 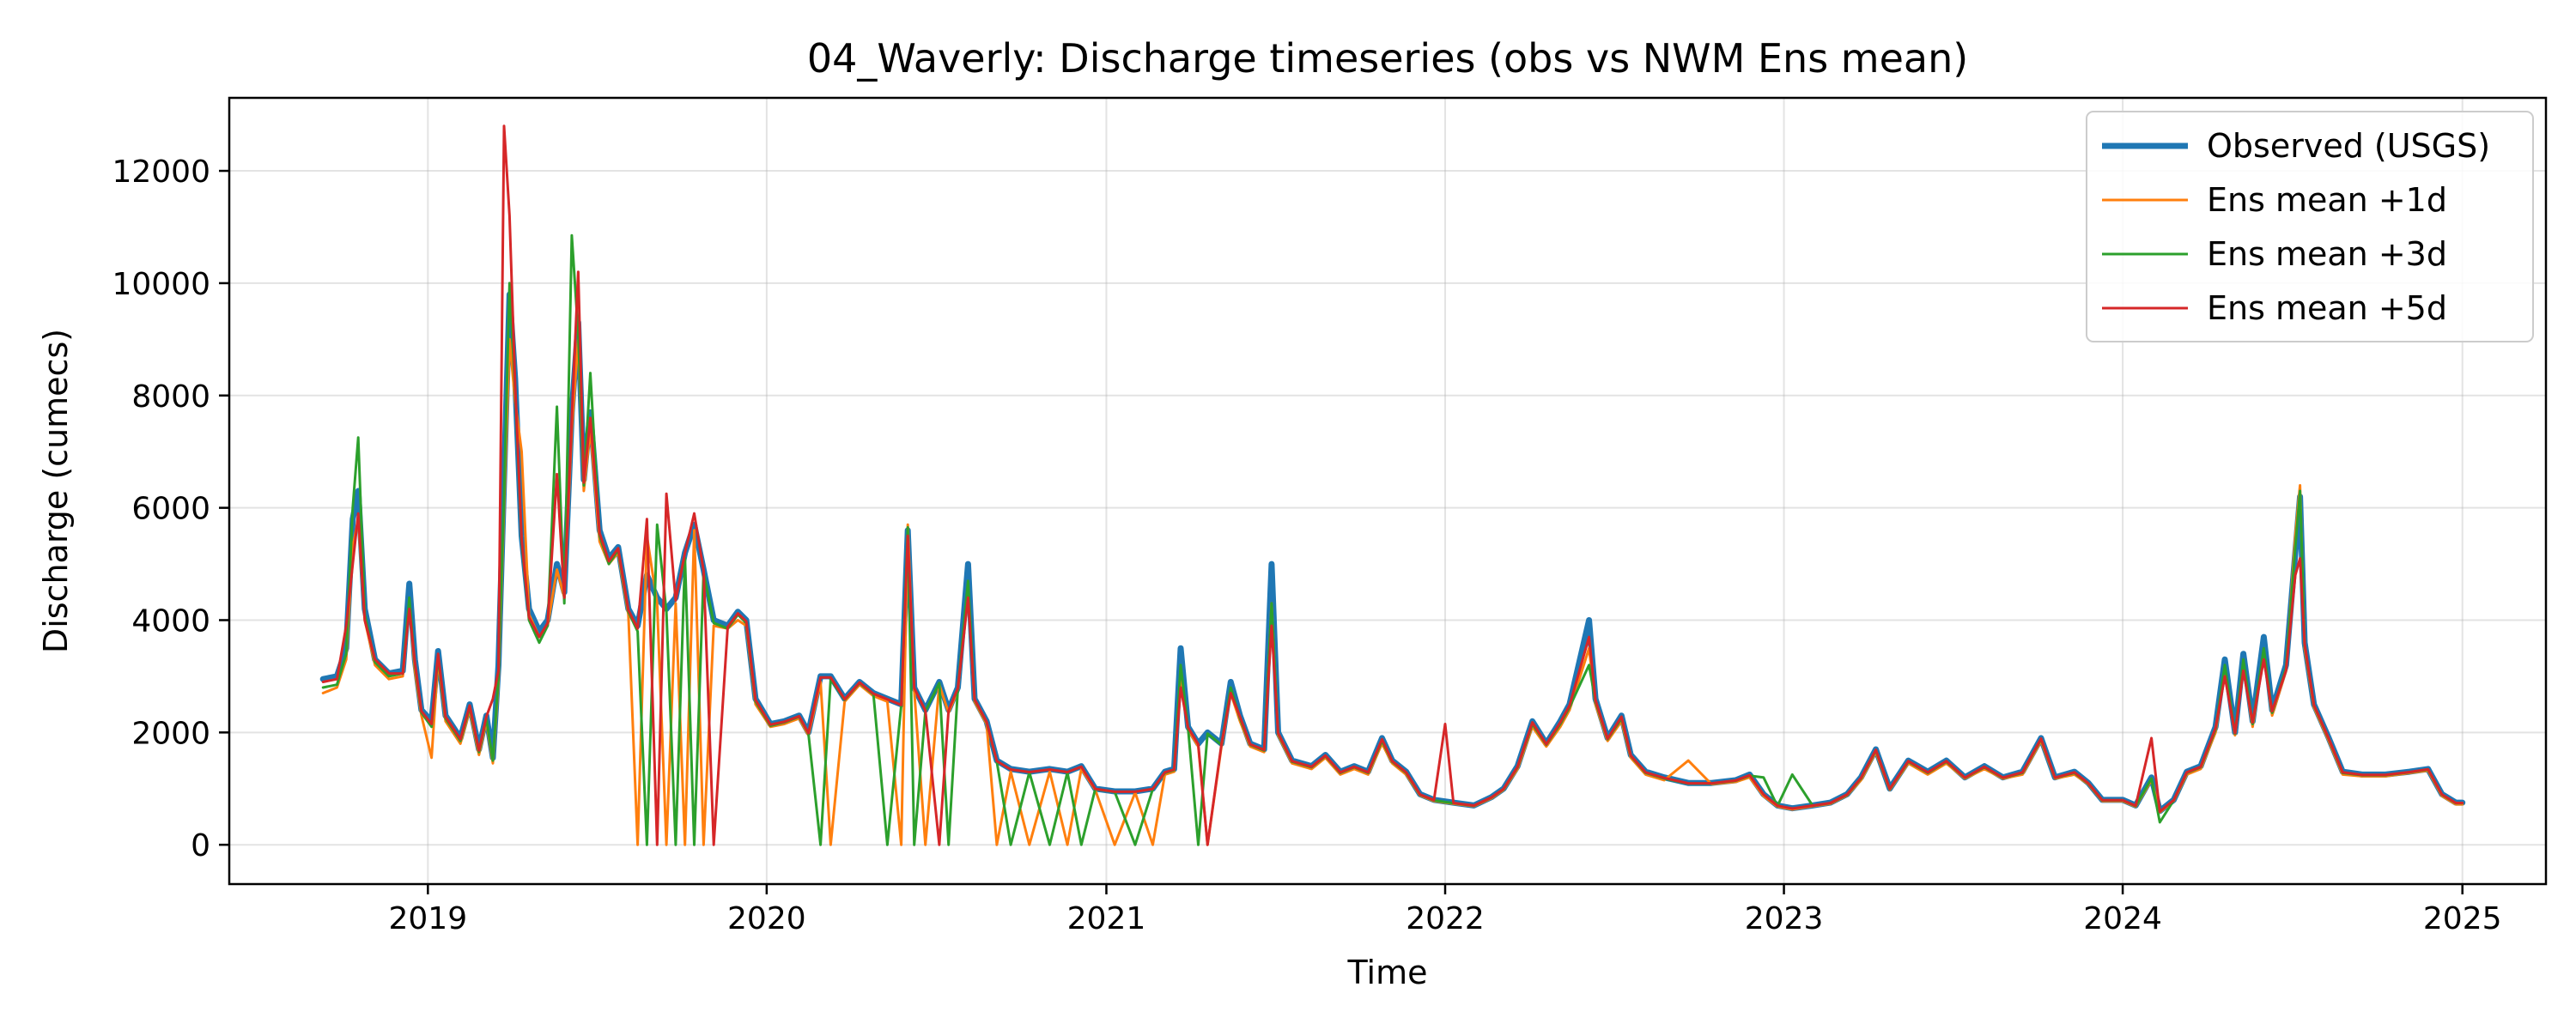 I want to click on x-tick-label: 2022, so click(x=1445, y=918).